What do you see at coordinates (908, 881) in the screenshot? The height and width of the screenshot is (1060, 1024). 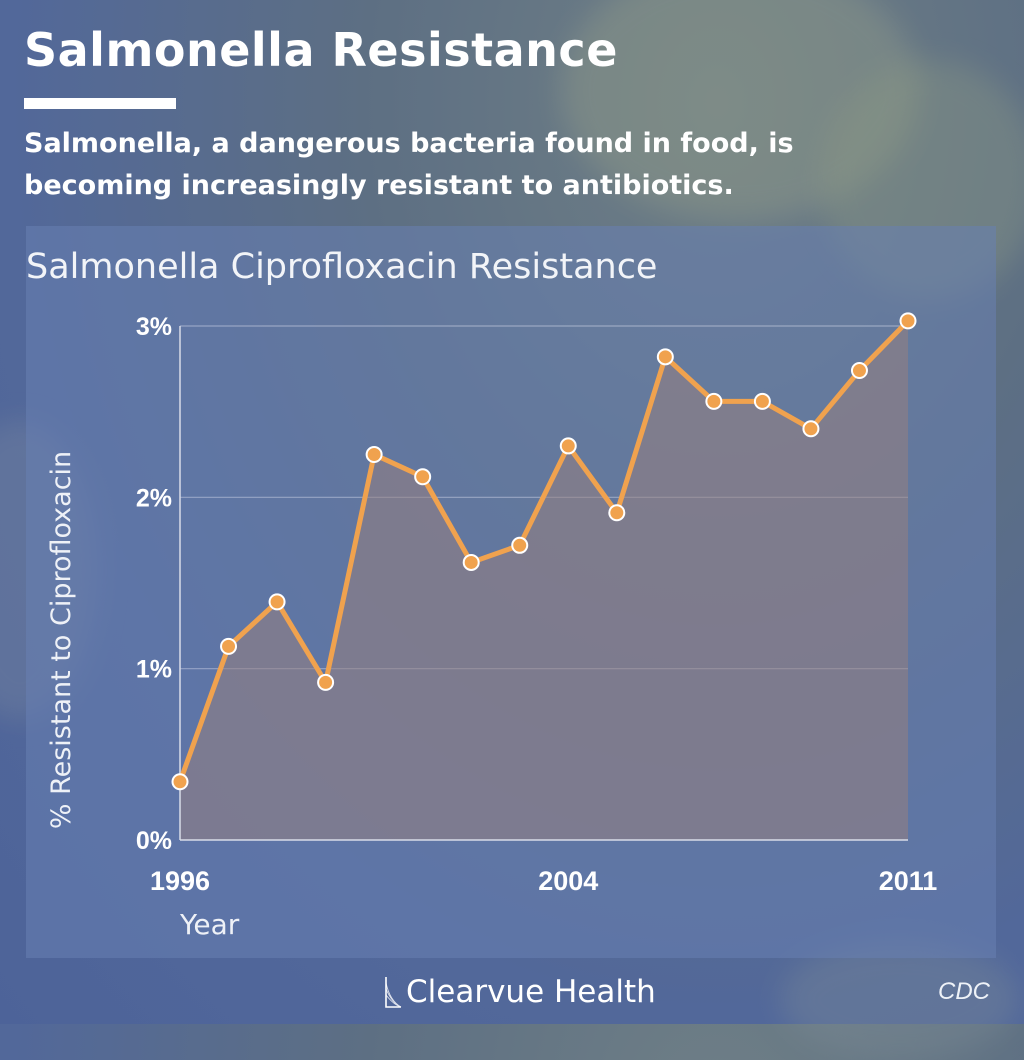 I see `x-tick-label: 2011` at bounding box center [908, 881].